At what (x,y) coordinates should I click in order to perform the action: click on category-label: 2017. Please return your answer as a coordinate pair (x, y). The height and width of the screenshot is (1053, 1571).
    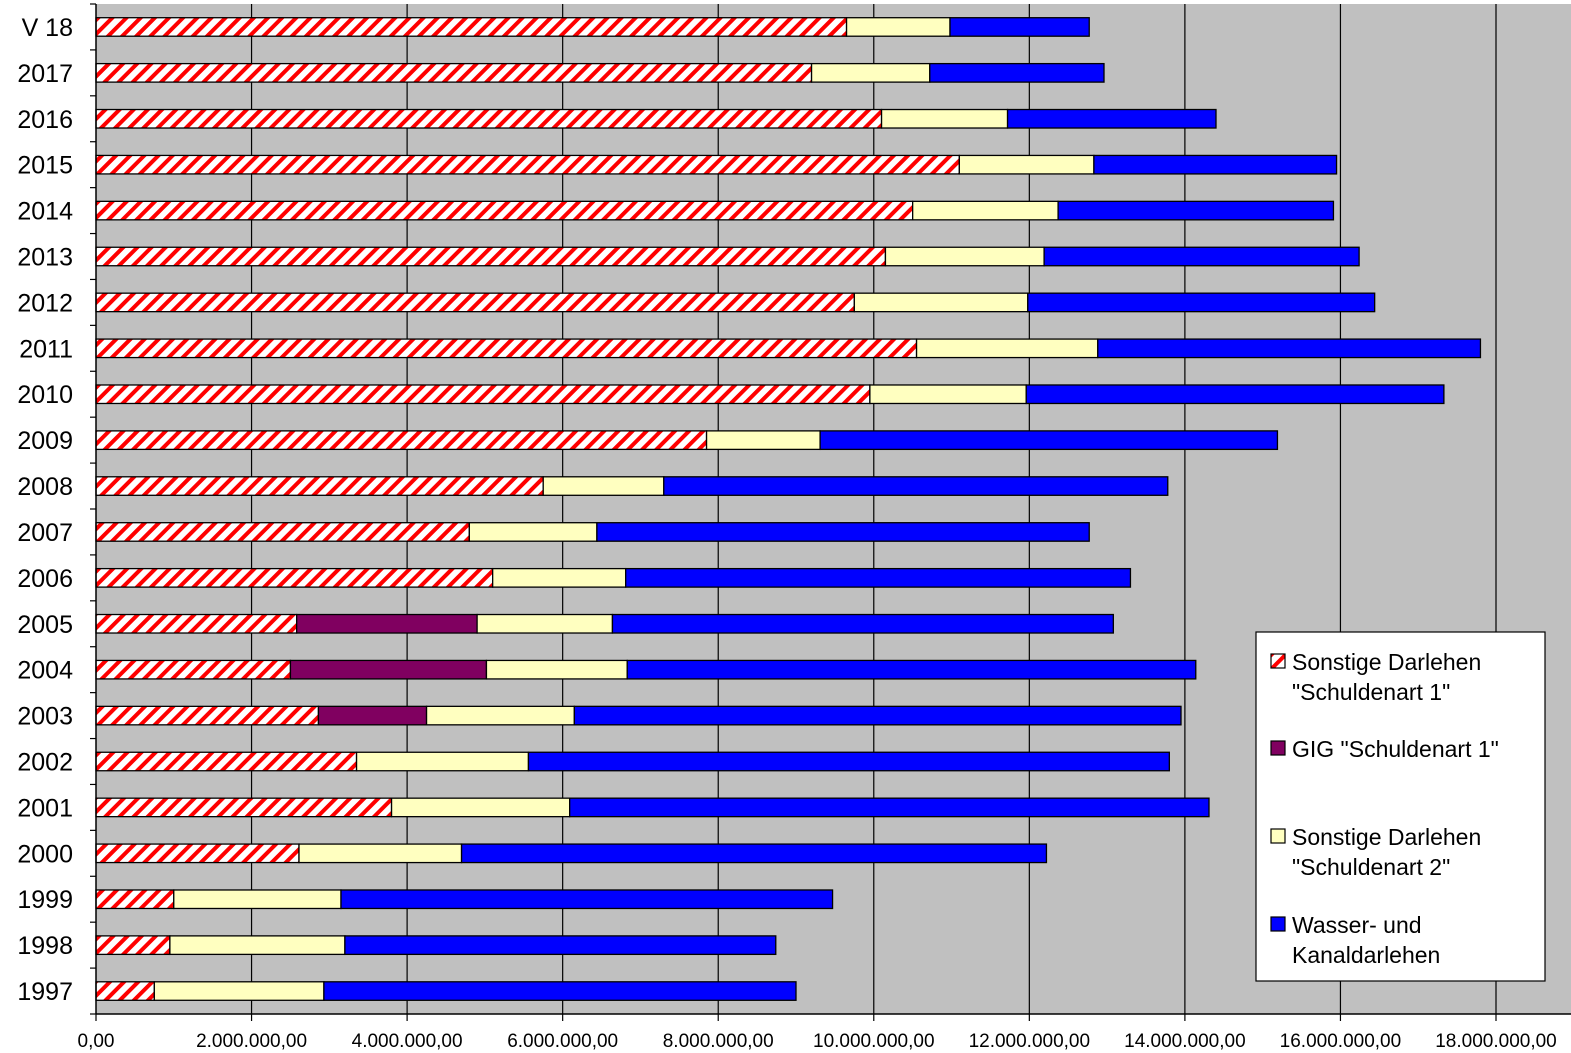
    Looking at the image, I should click on (45, 74).